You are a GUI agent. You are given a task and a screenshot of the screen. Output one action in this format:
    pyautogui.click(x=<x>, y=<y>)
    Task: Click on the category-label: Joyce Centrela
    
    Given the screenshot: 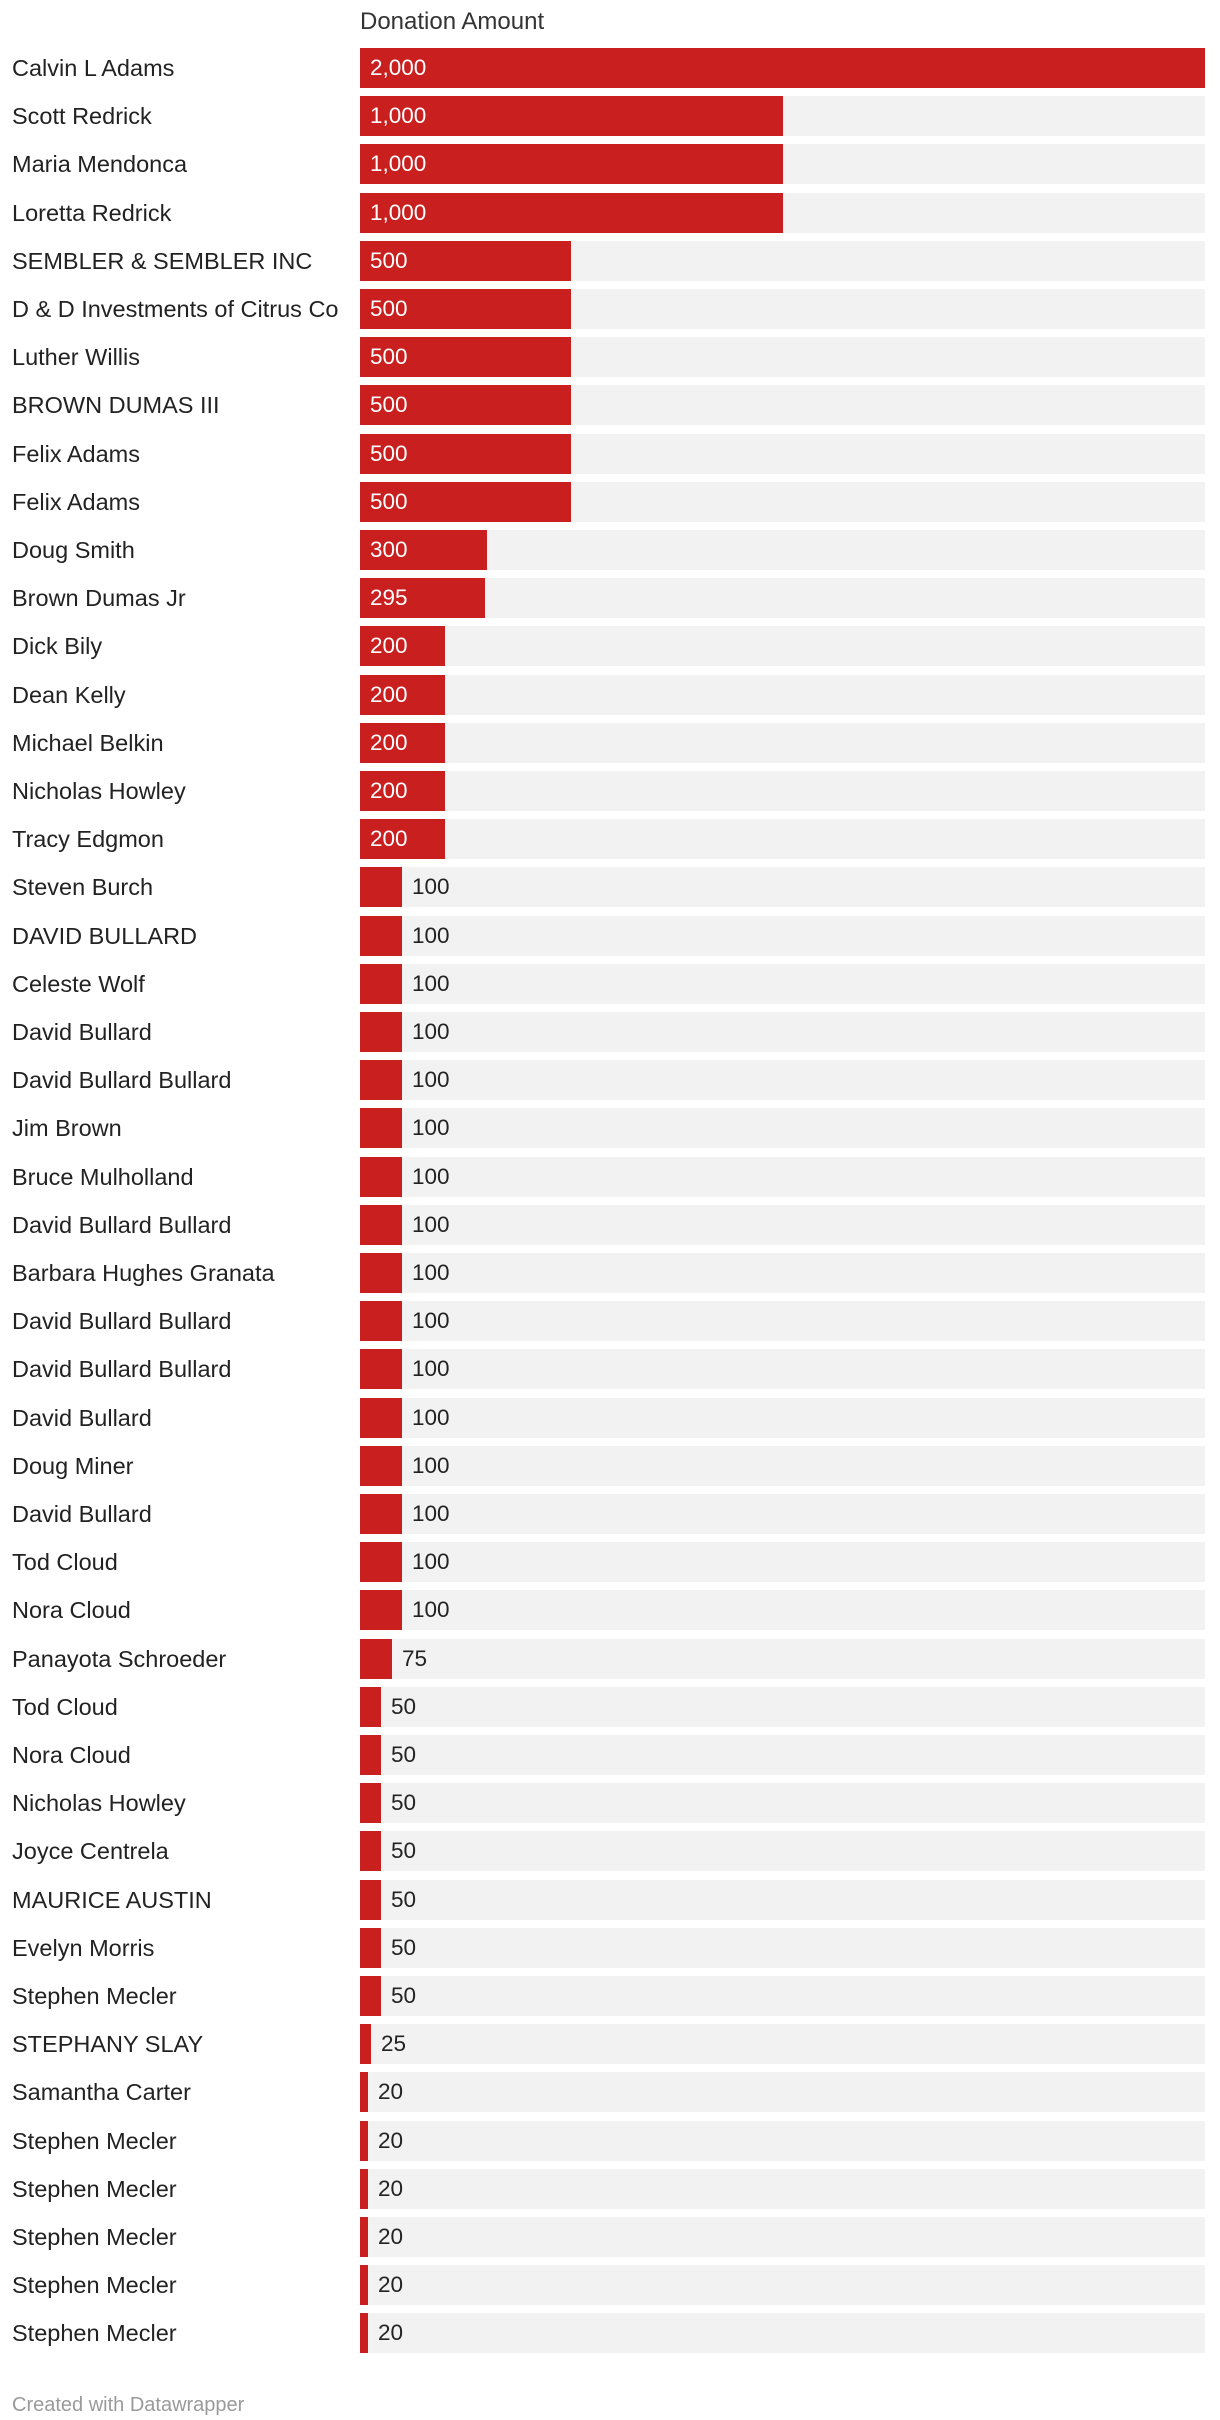 What is the action you would take?
    pyautogui.click(x=90, y=1851)
    